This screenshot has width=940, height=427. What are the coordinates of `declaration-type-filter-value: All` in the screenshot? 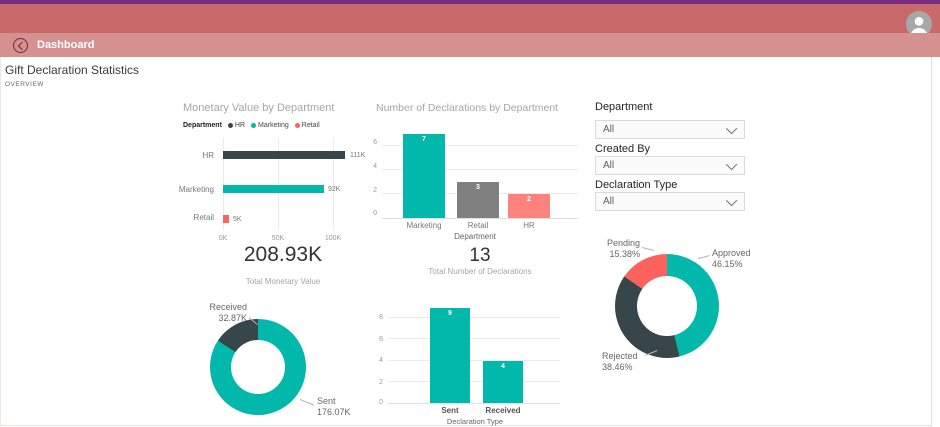 It's located at (609, 201).